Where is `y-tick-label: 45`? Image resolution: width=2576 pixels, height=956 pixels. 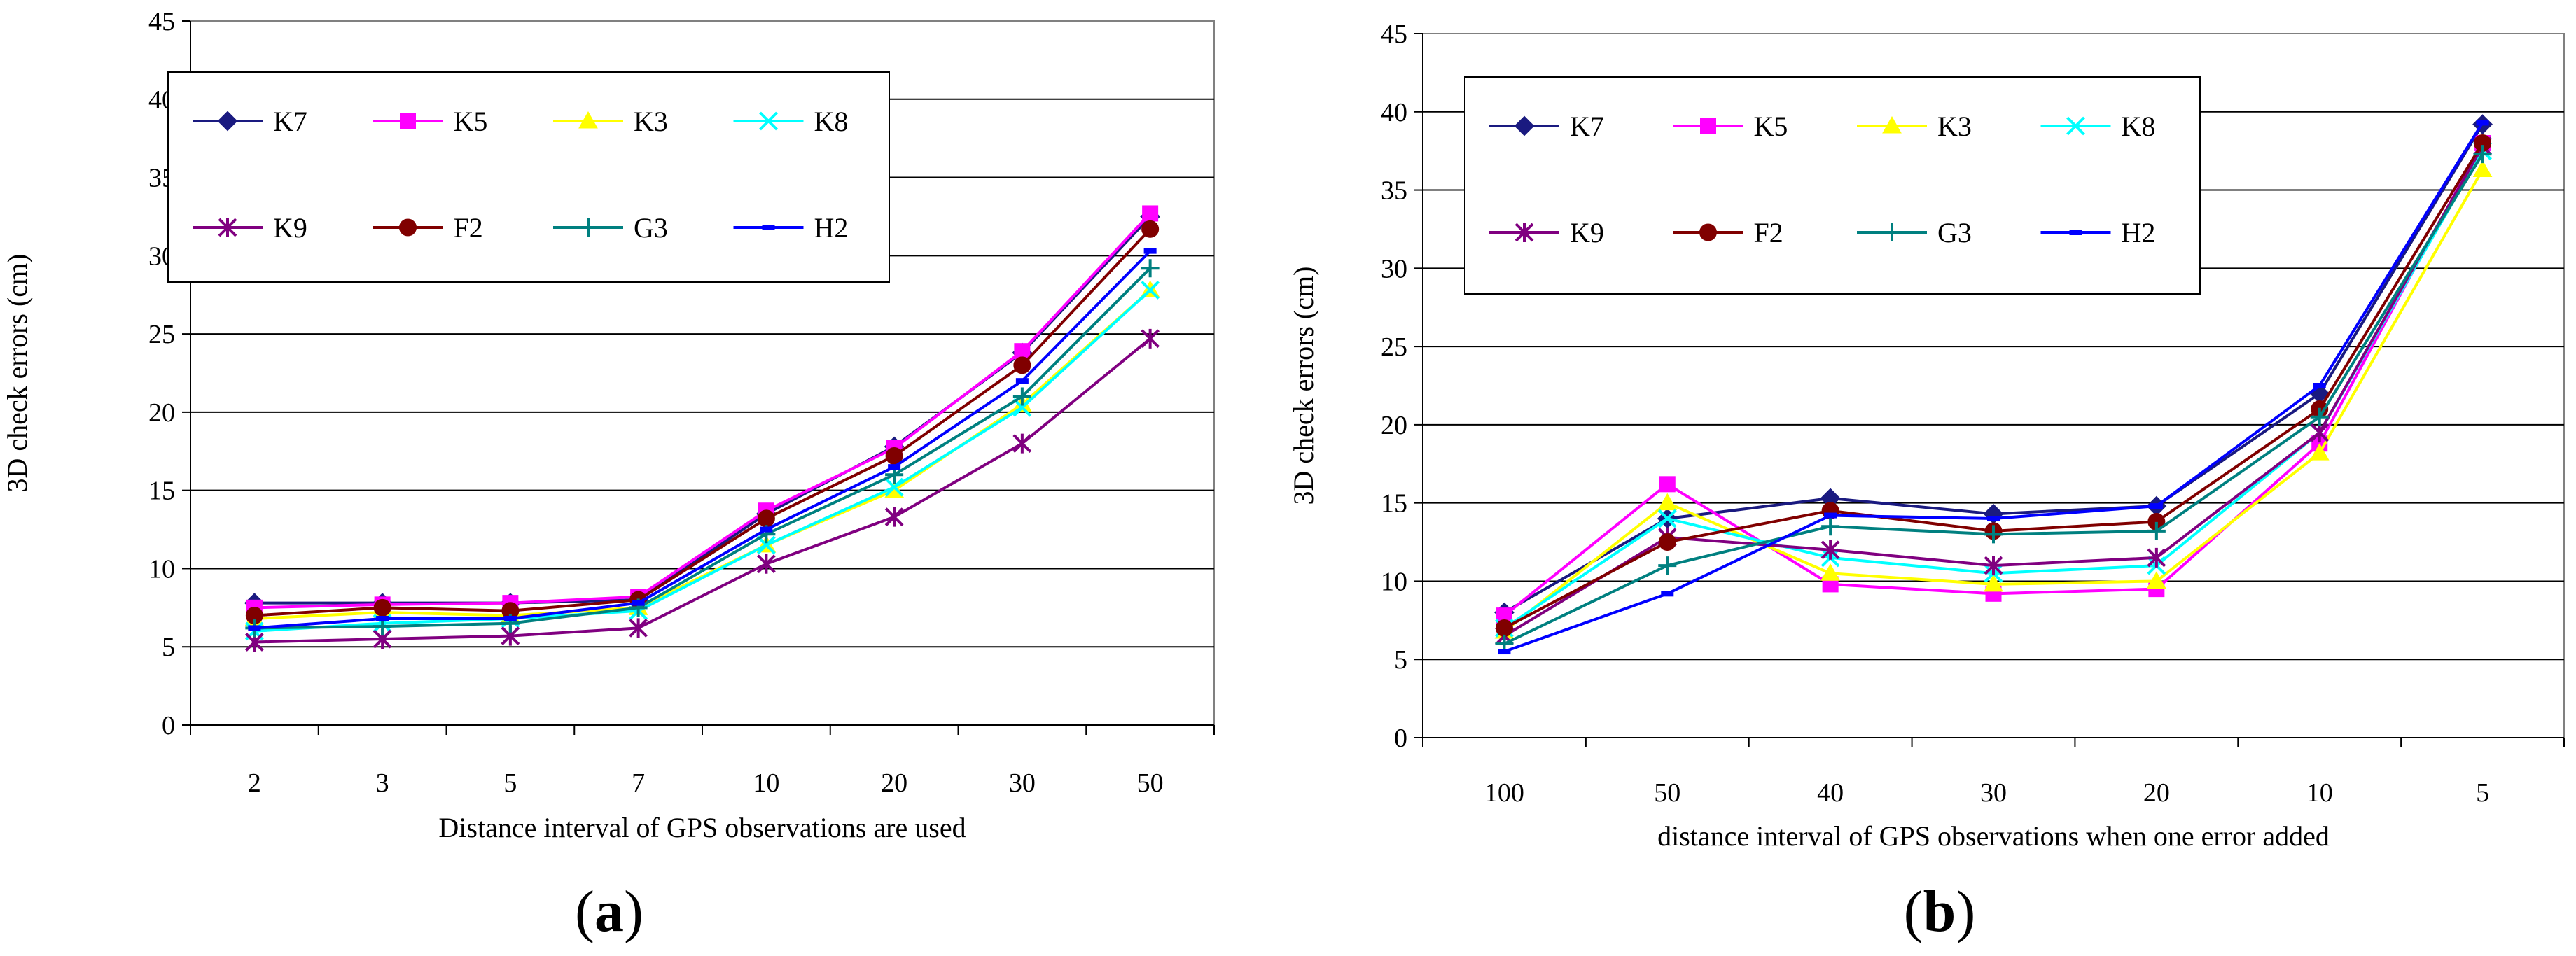 y-tick-label: 45 is located at coordinates (1394, 34).